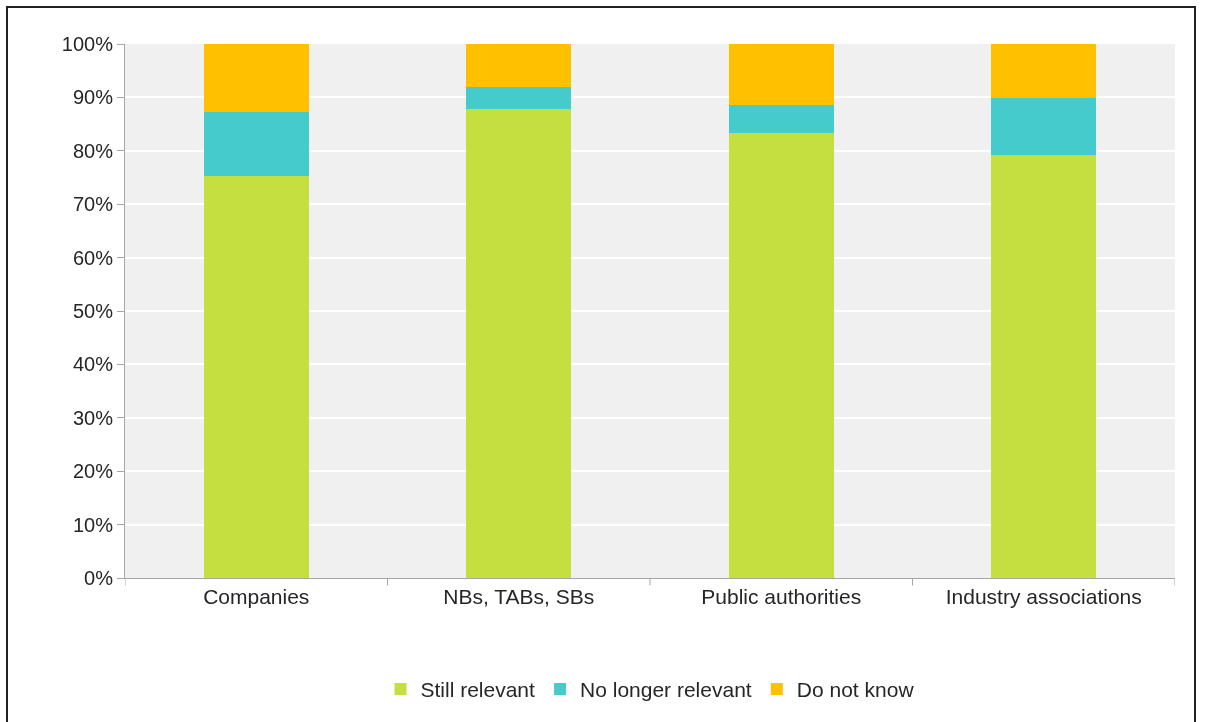 This screenshot has width=1210, height=722. What do you see at coordinates (256, 597) in the screenshot?
I see `x-tick-label: Companies` at bounding box center [256, 597].